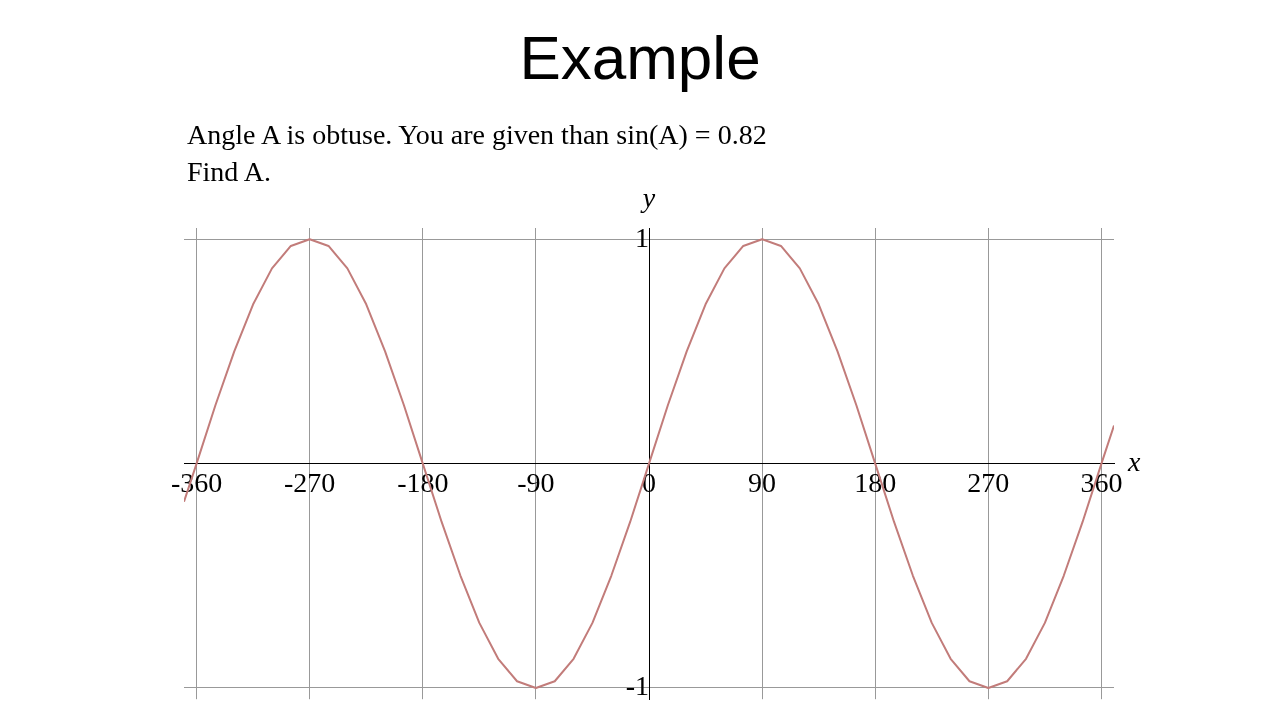  Describe the element at coordinates (423, 482) in the screenshot. I see `x-tick-label: -180` at that location.